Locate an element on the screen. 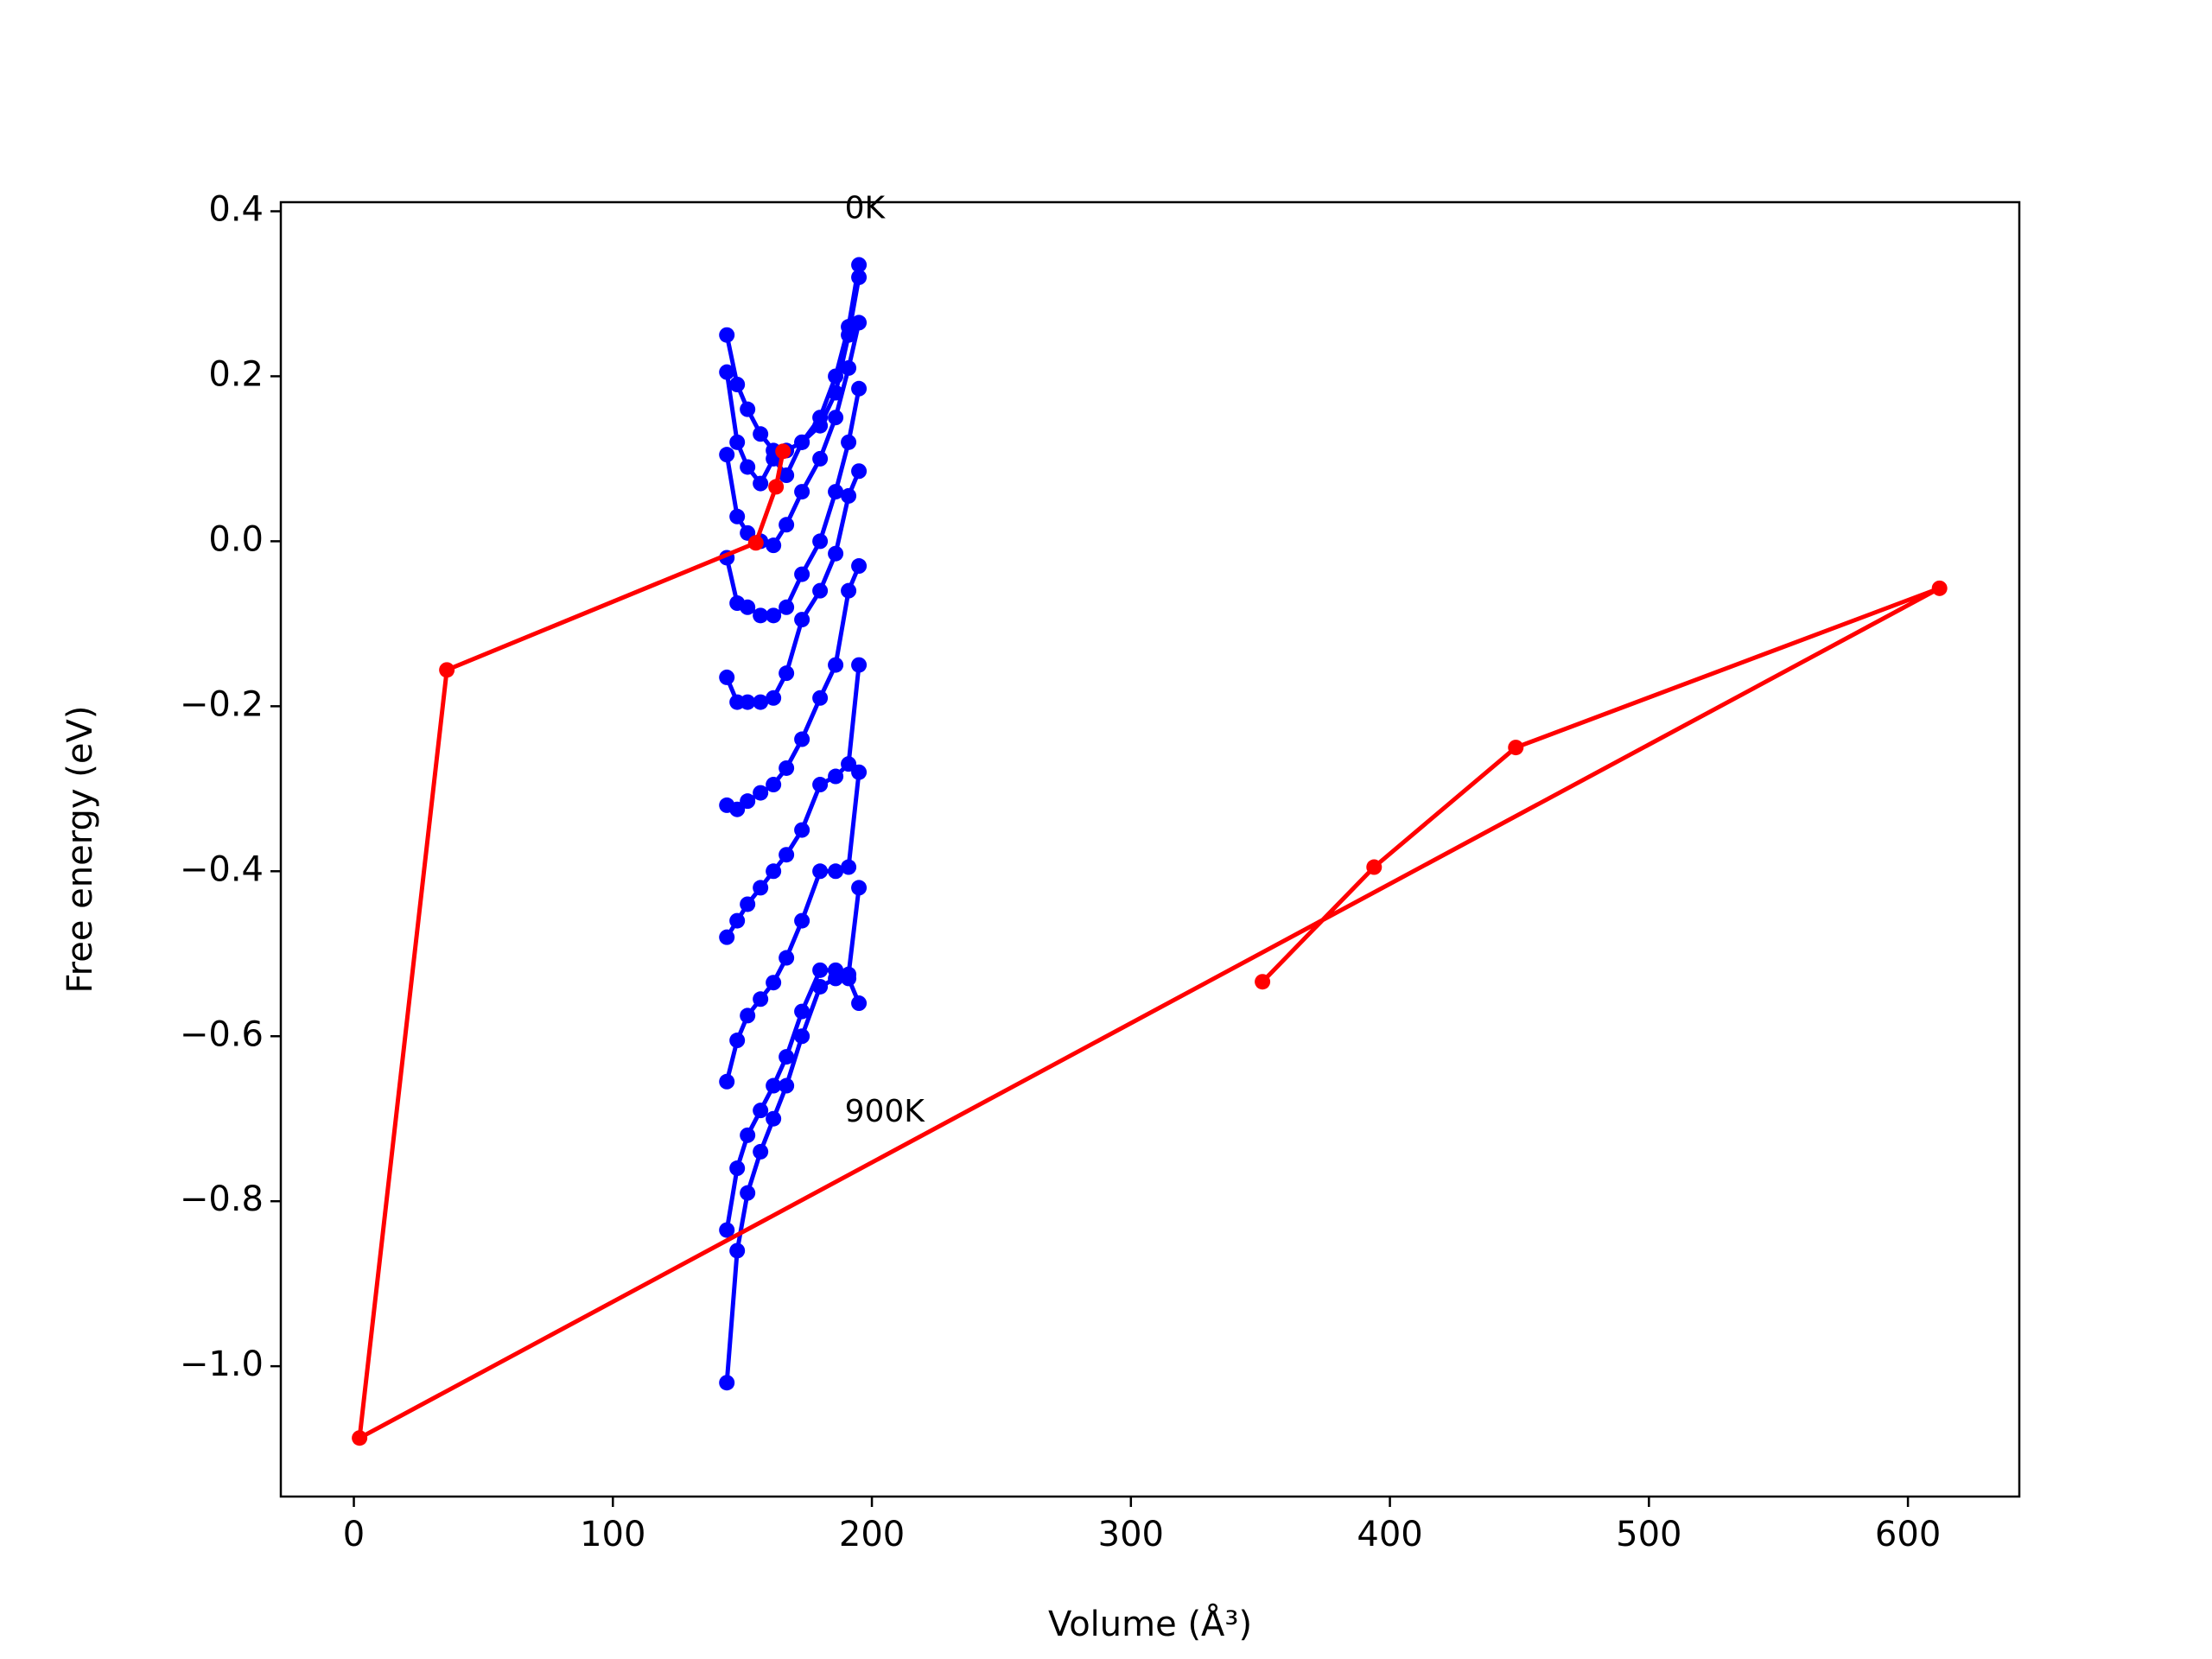 The height and width of the screenshot is (1659, 2212). x-tick-label: 500 is located at coordinates (1648, 1534).